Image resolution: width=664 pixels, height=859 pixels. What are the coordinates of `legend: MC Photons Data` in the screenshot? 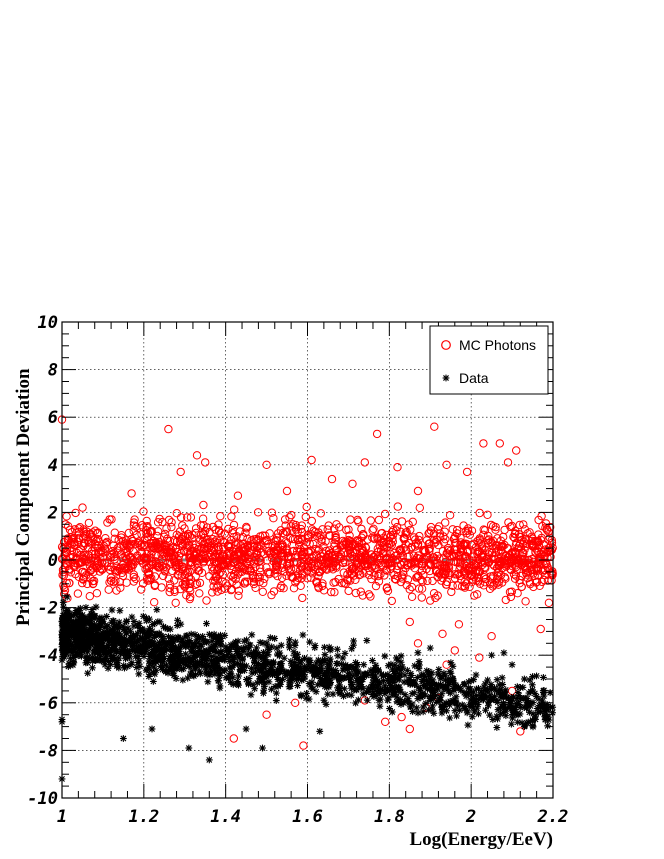 It's located at (489, 360).